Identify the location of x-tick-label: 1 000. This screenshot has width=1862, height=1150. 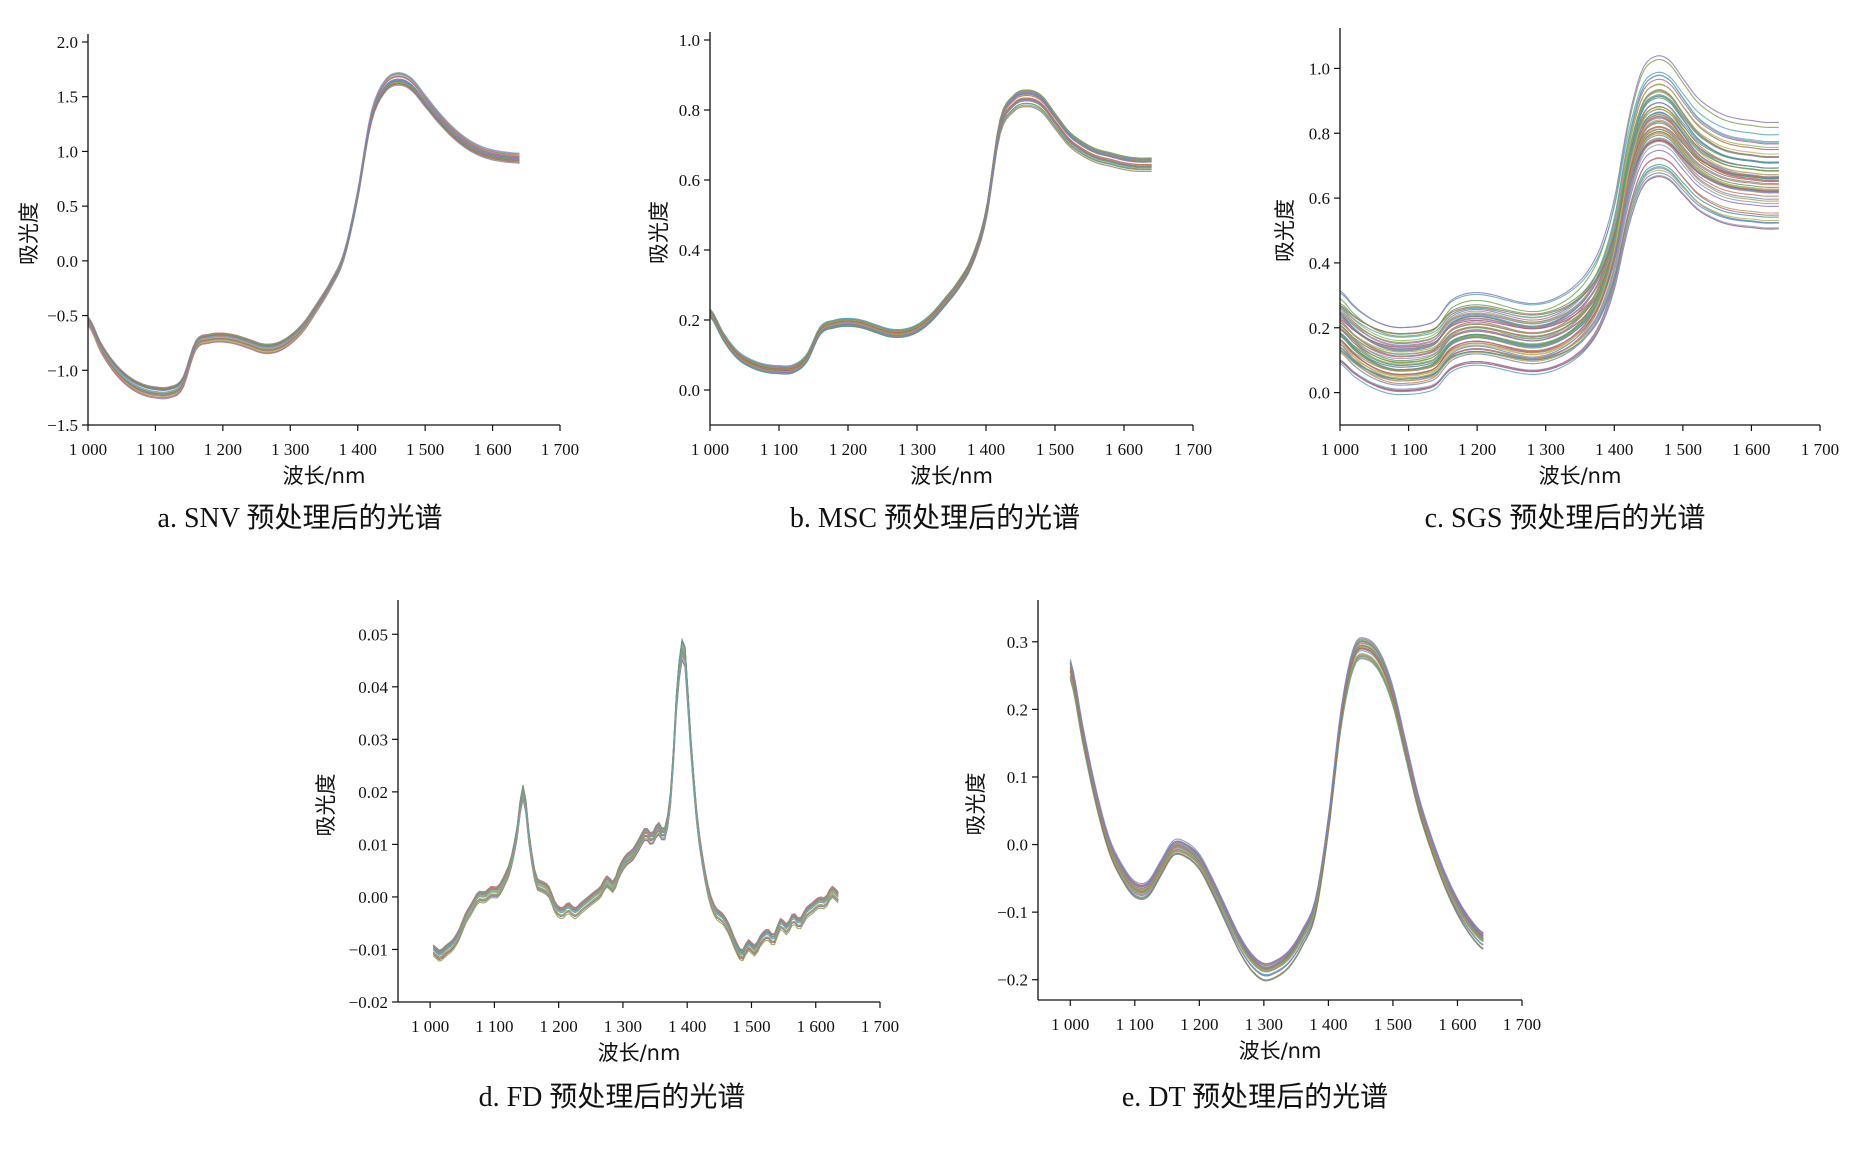
(1340, 449).